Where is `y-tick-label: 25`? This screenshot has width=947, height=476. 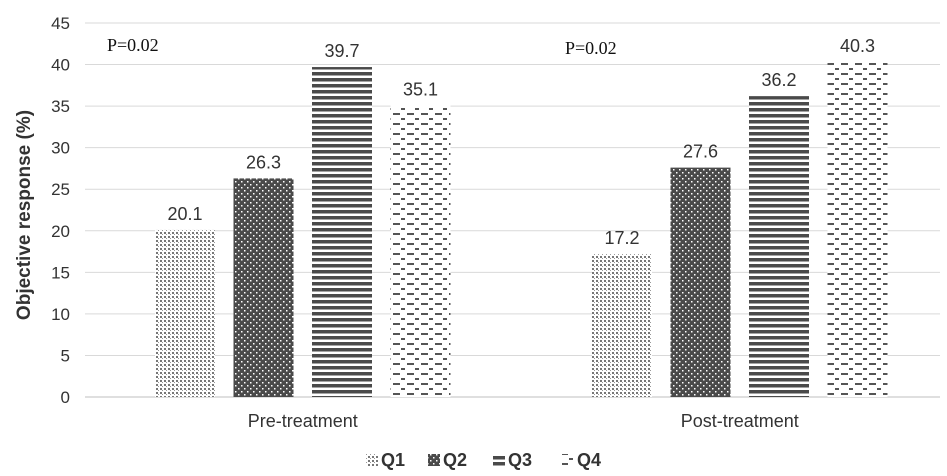 y-tick-label: 25 is located at coordinates (60, 189).